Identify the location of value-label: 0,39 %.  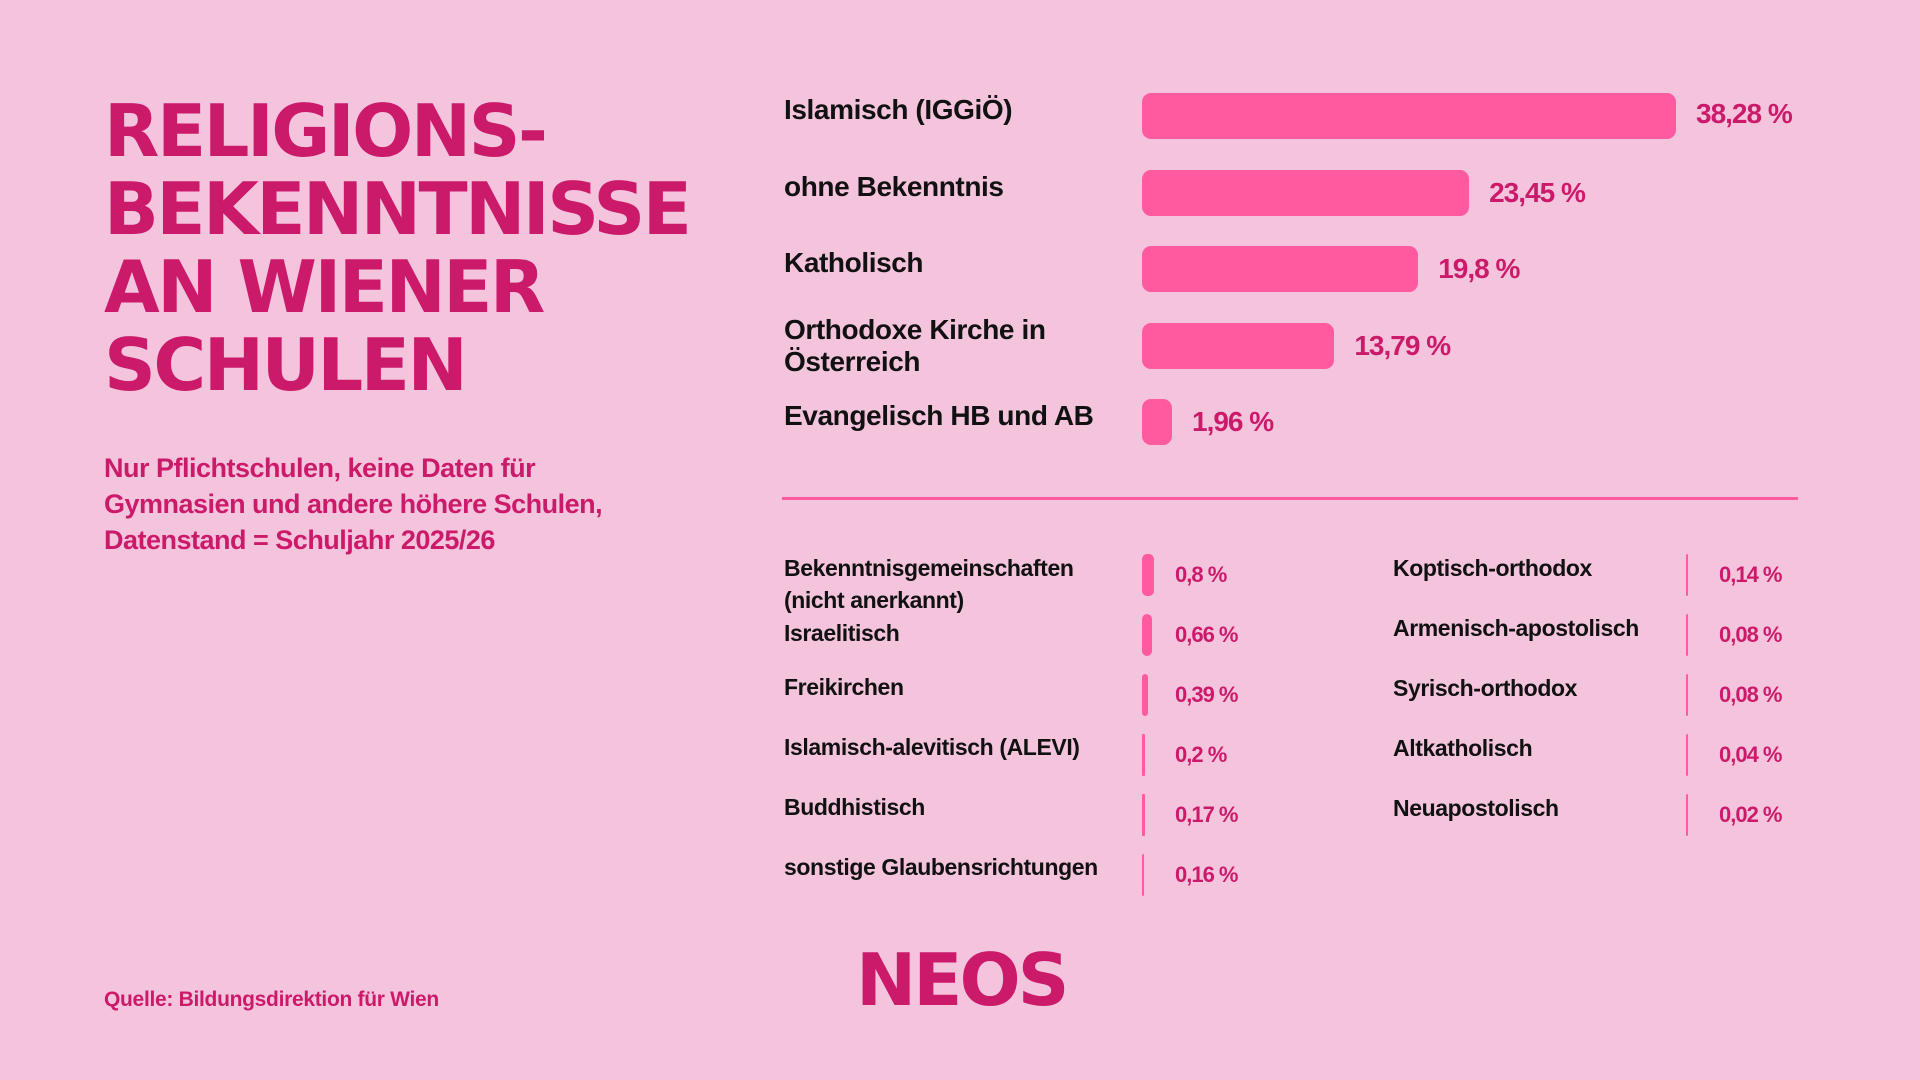
(1206, 694).